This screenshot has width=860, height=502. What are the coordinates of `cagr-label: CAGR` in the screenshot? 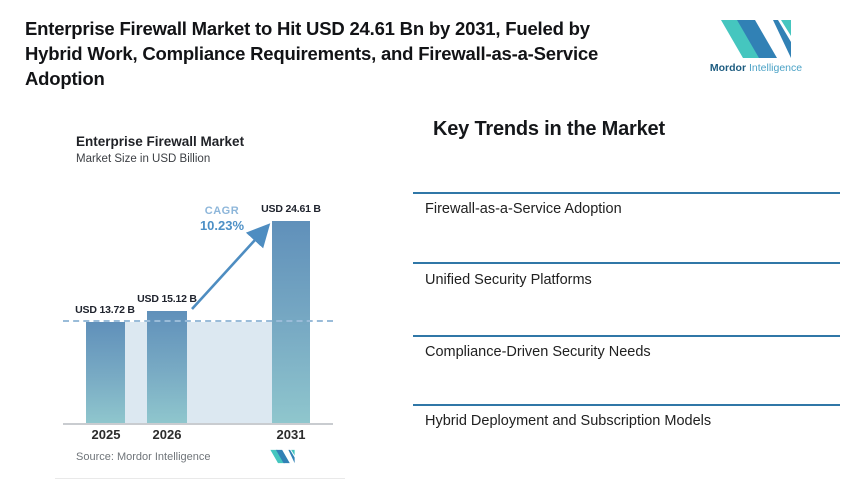 It's located at (222, 211).